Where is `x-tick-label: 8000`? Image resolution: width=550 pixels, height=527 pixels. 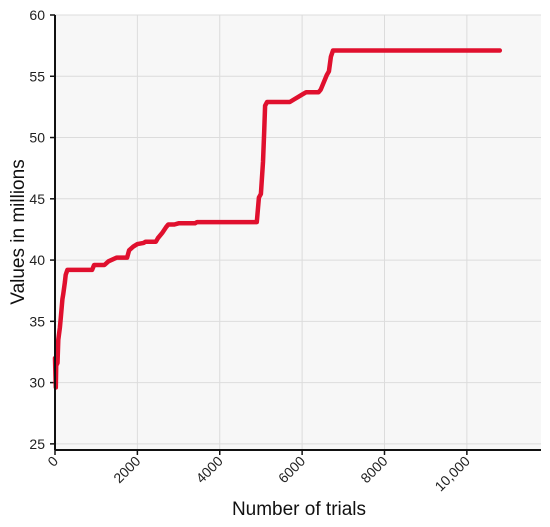
x-tick-label: 8000 is located at coordinates (373, 469).